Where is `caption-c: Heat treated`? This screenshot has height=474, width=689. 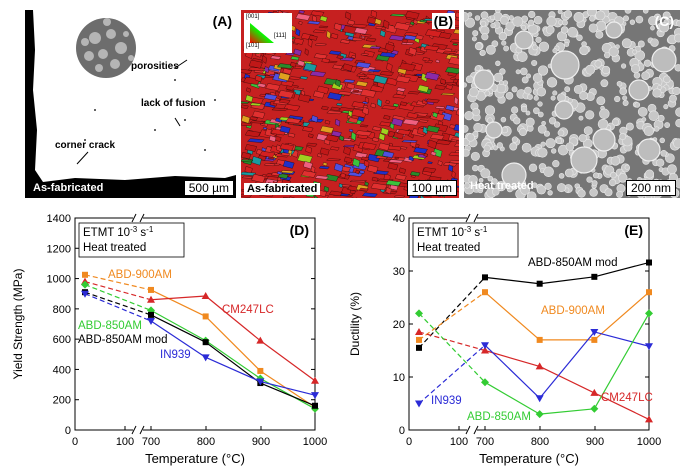 caption-c: Heat treated is located at coordinates (502, 186).